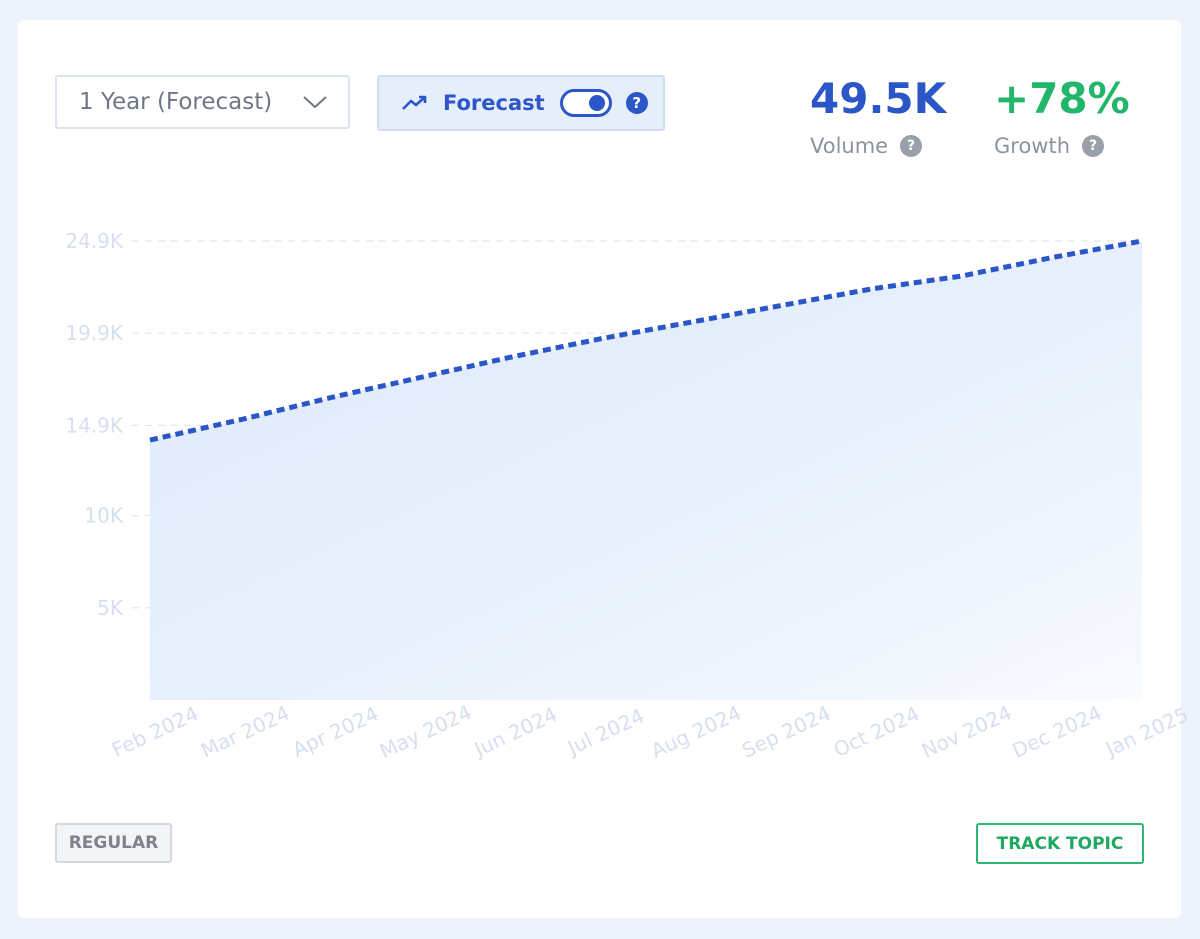 Image resolution: width=1200 pixels, height=939 pixels. I want to click on x-tick-label: Feb 2024, so click(155, 731).